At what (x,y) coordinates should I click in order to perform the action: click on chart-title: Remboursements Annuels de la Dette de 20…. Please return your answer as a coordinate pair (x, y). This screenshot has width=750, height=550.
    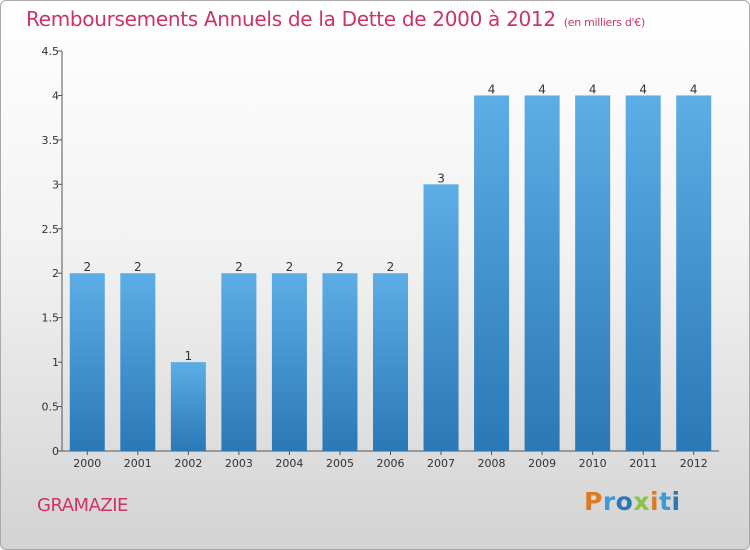
    Looking at the image, I should click on (335, 19).